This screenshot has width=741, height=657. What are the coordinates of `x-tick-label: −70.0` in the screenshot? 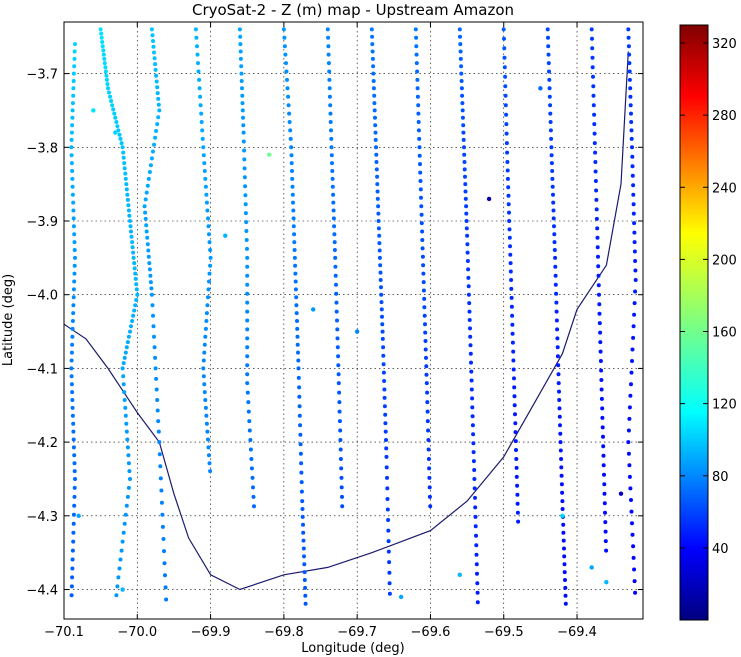 It's located at (137, 632).